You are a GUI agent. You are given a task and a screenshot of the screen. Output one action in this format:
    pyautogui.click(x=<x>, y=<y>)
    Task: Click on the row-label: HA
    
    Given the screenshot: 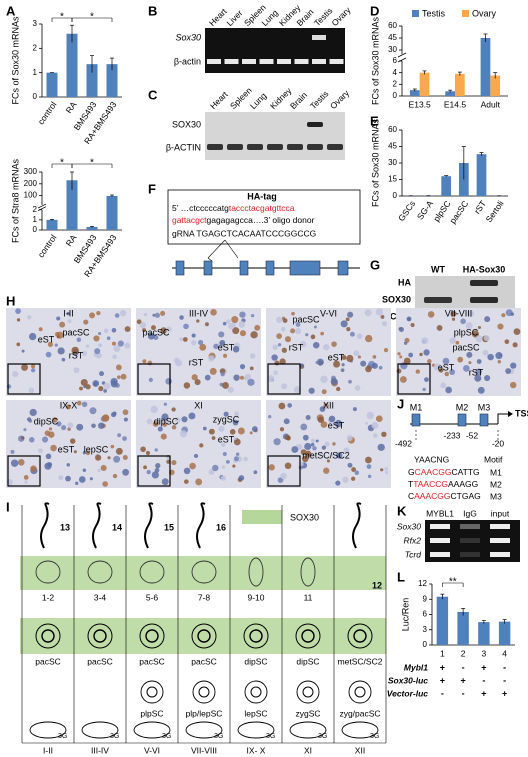 What is the action you would take?
    pyautogui.click(x=404, y=282)
    